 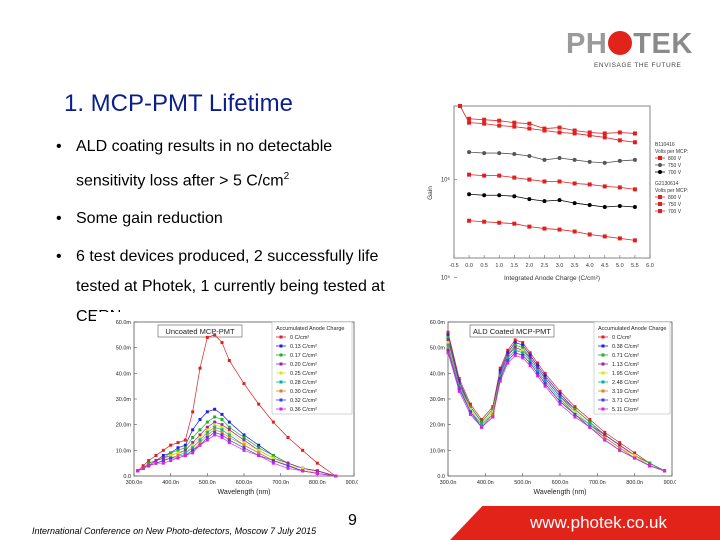 I want to click on legend-label: 3.71 C/cm², so click(x=625, y=401).